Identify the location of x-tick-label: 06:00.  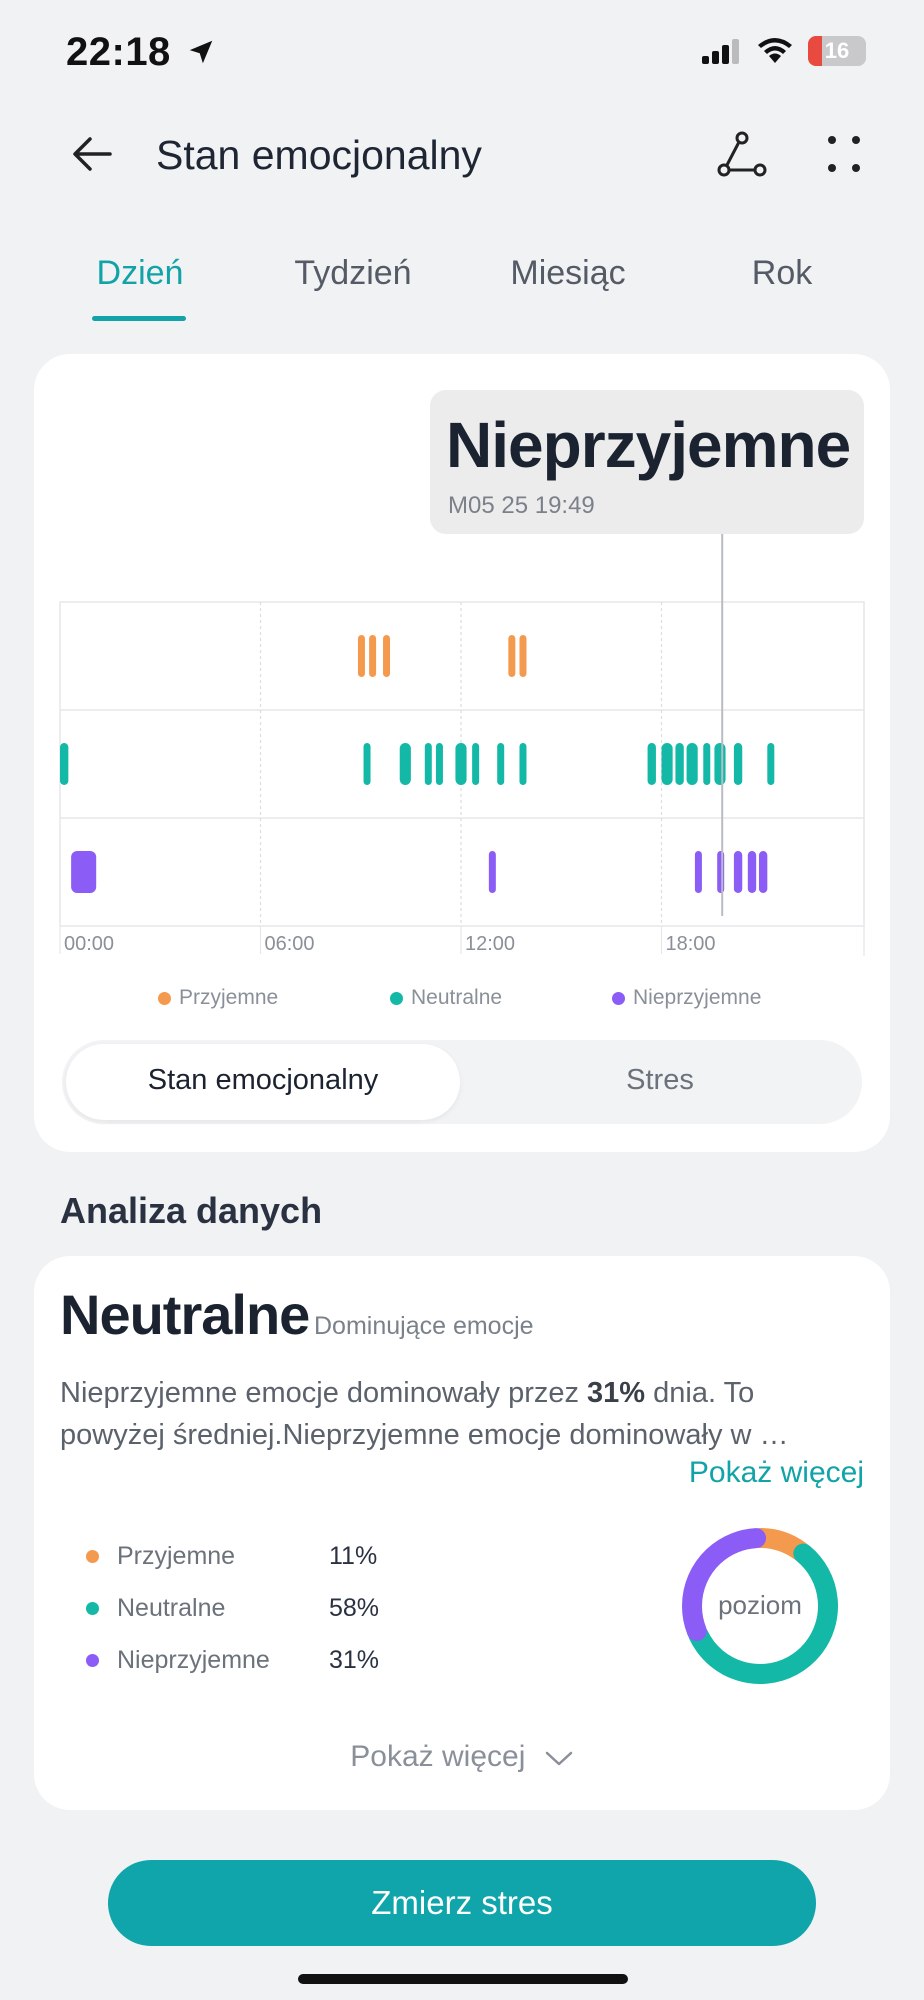
(290, 944).